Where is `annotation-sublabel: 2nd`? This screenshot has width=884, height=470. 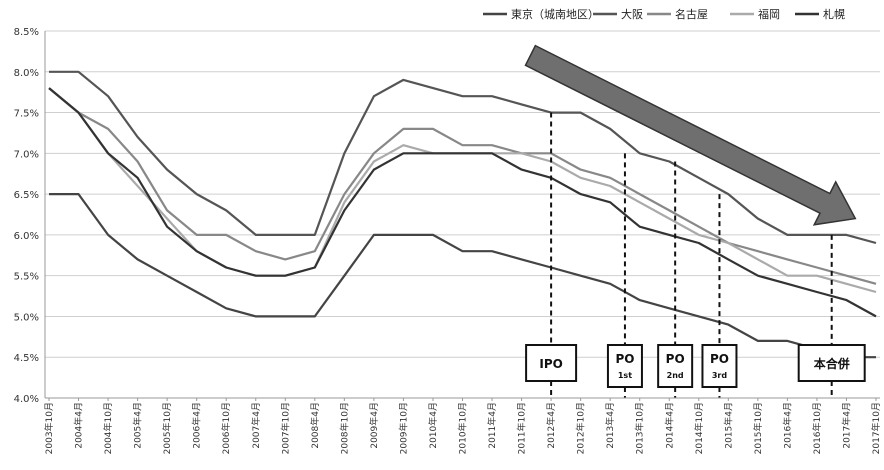
annotation-sublabel: 2nd is located at coordinates (675, 375).